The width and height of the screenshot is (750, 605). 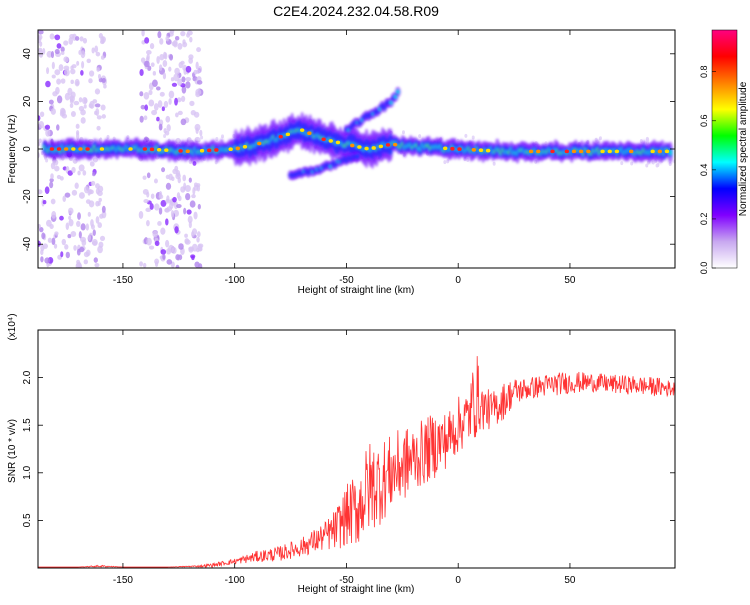 I want to click on heatmap-y-tick-label: -20, so click(x=27, y=196).